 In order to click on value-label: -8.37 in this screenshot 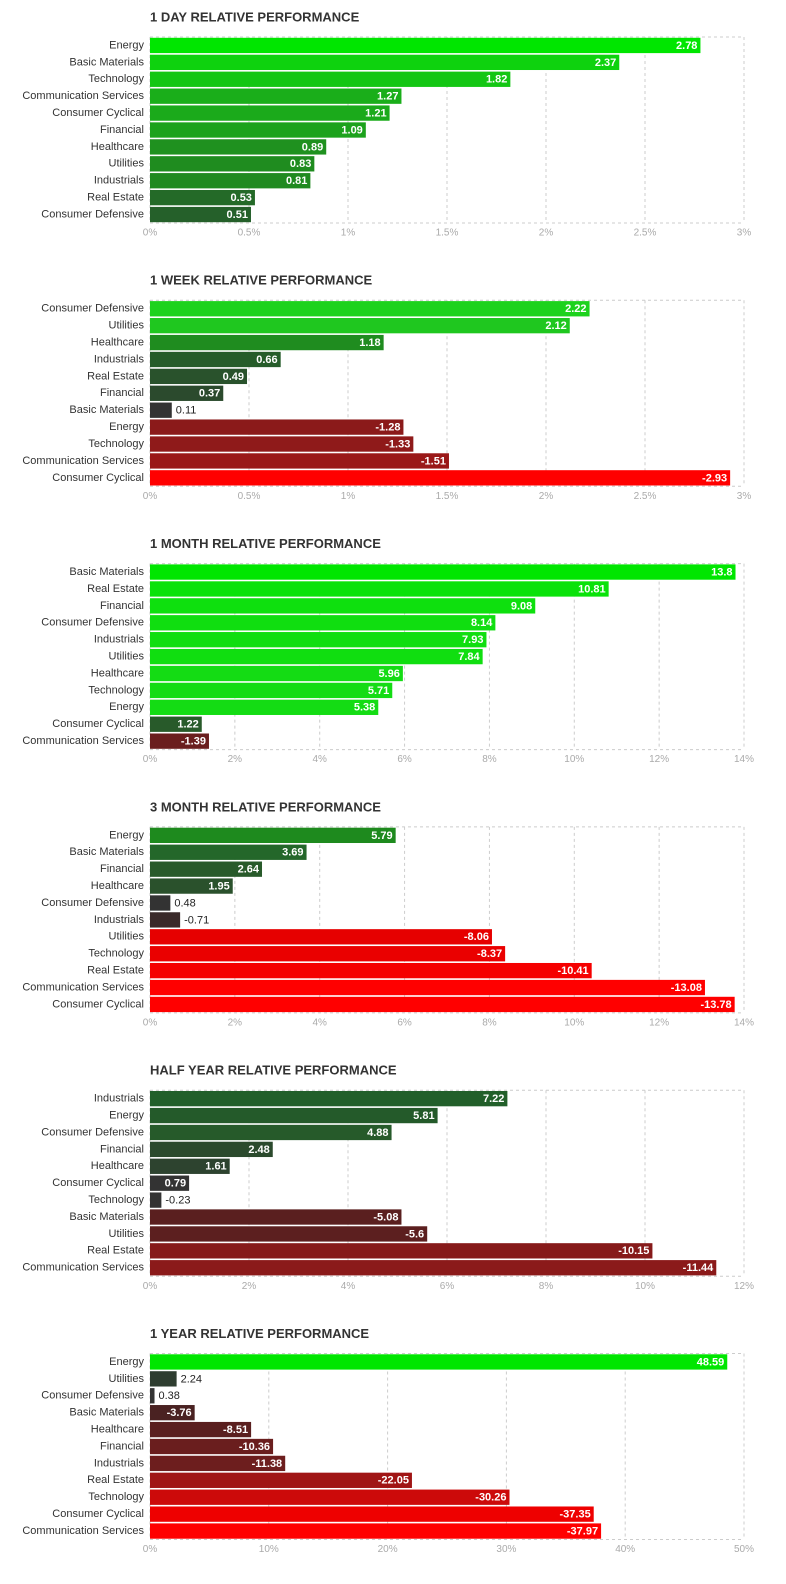, I will do `click(489, 954)`.